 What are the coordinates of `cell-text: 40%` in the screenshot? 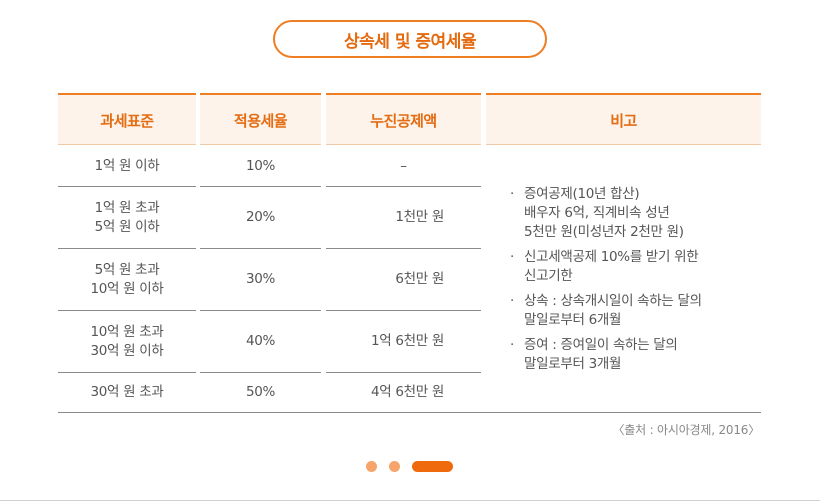 It's located at (260, 341).